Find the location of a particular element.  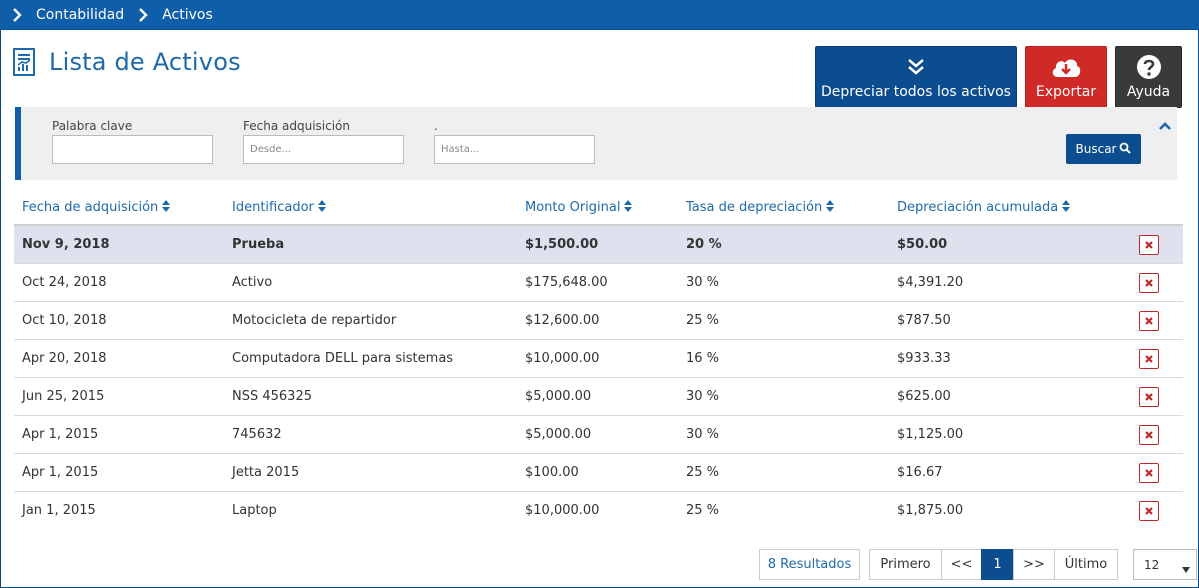

cell-amount: $1,500.00 is located at coordinates (562, 244).